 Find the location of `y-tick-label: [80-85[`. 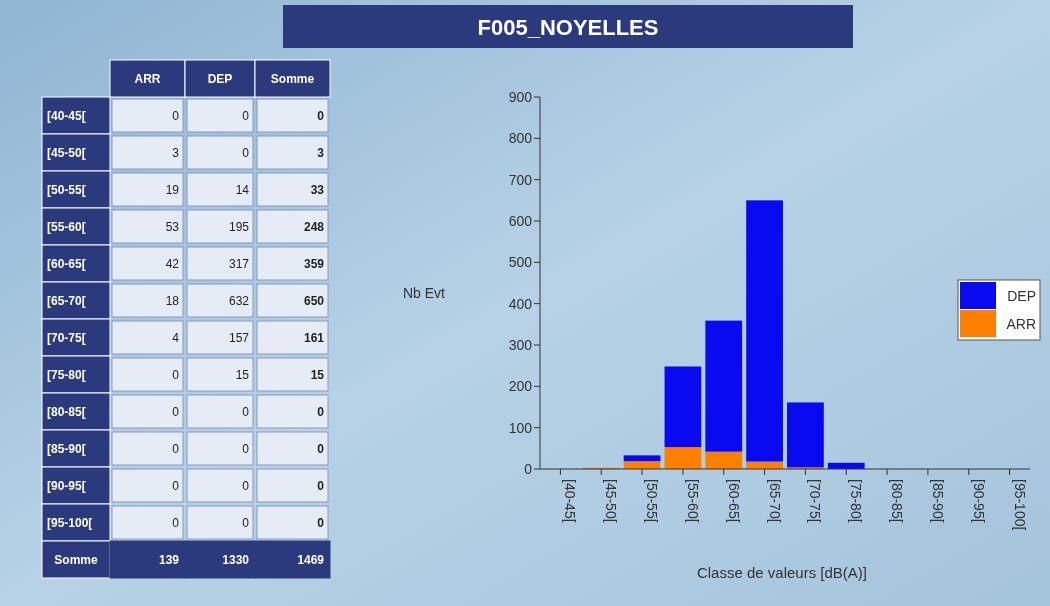

y-tick-label: [80-85[ is located at coordinates (66, 412).